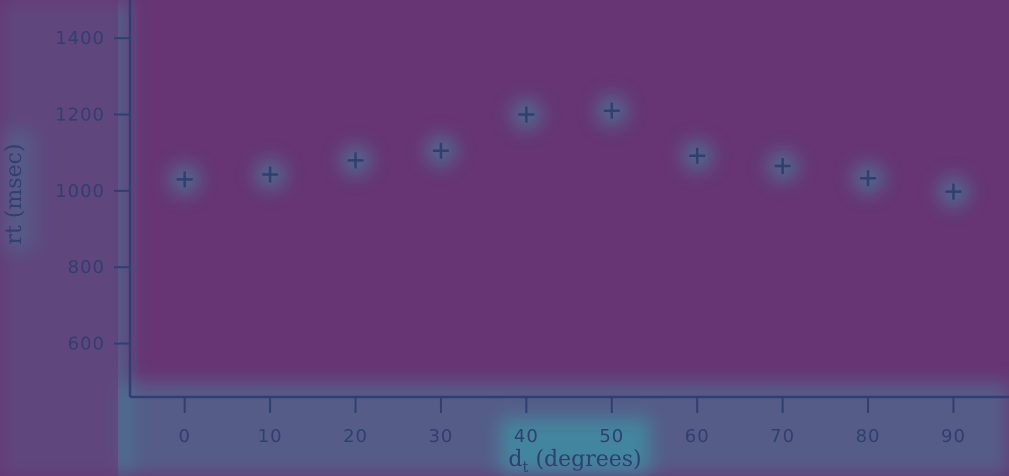 This screenshot has width=1009, height=476. Describe the element at coordinates (440, 436) in the screenshot. I see `x-tick-label: 30` at that location.